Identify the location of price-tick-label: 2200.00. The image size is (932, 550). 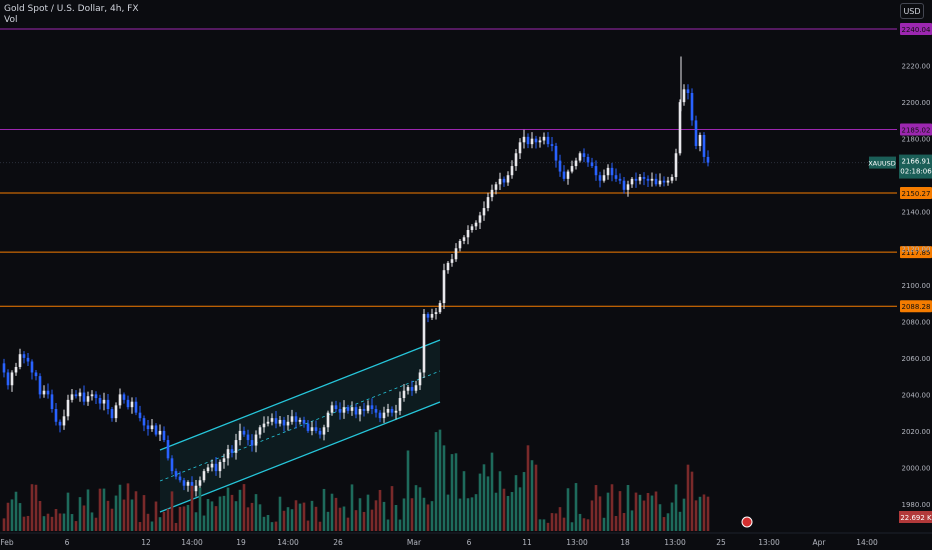
(916, 103).